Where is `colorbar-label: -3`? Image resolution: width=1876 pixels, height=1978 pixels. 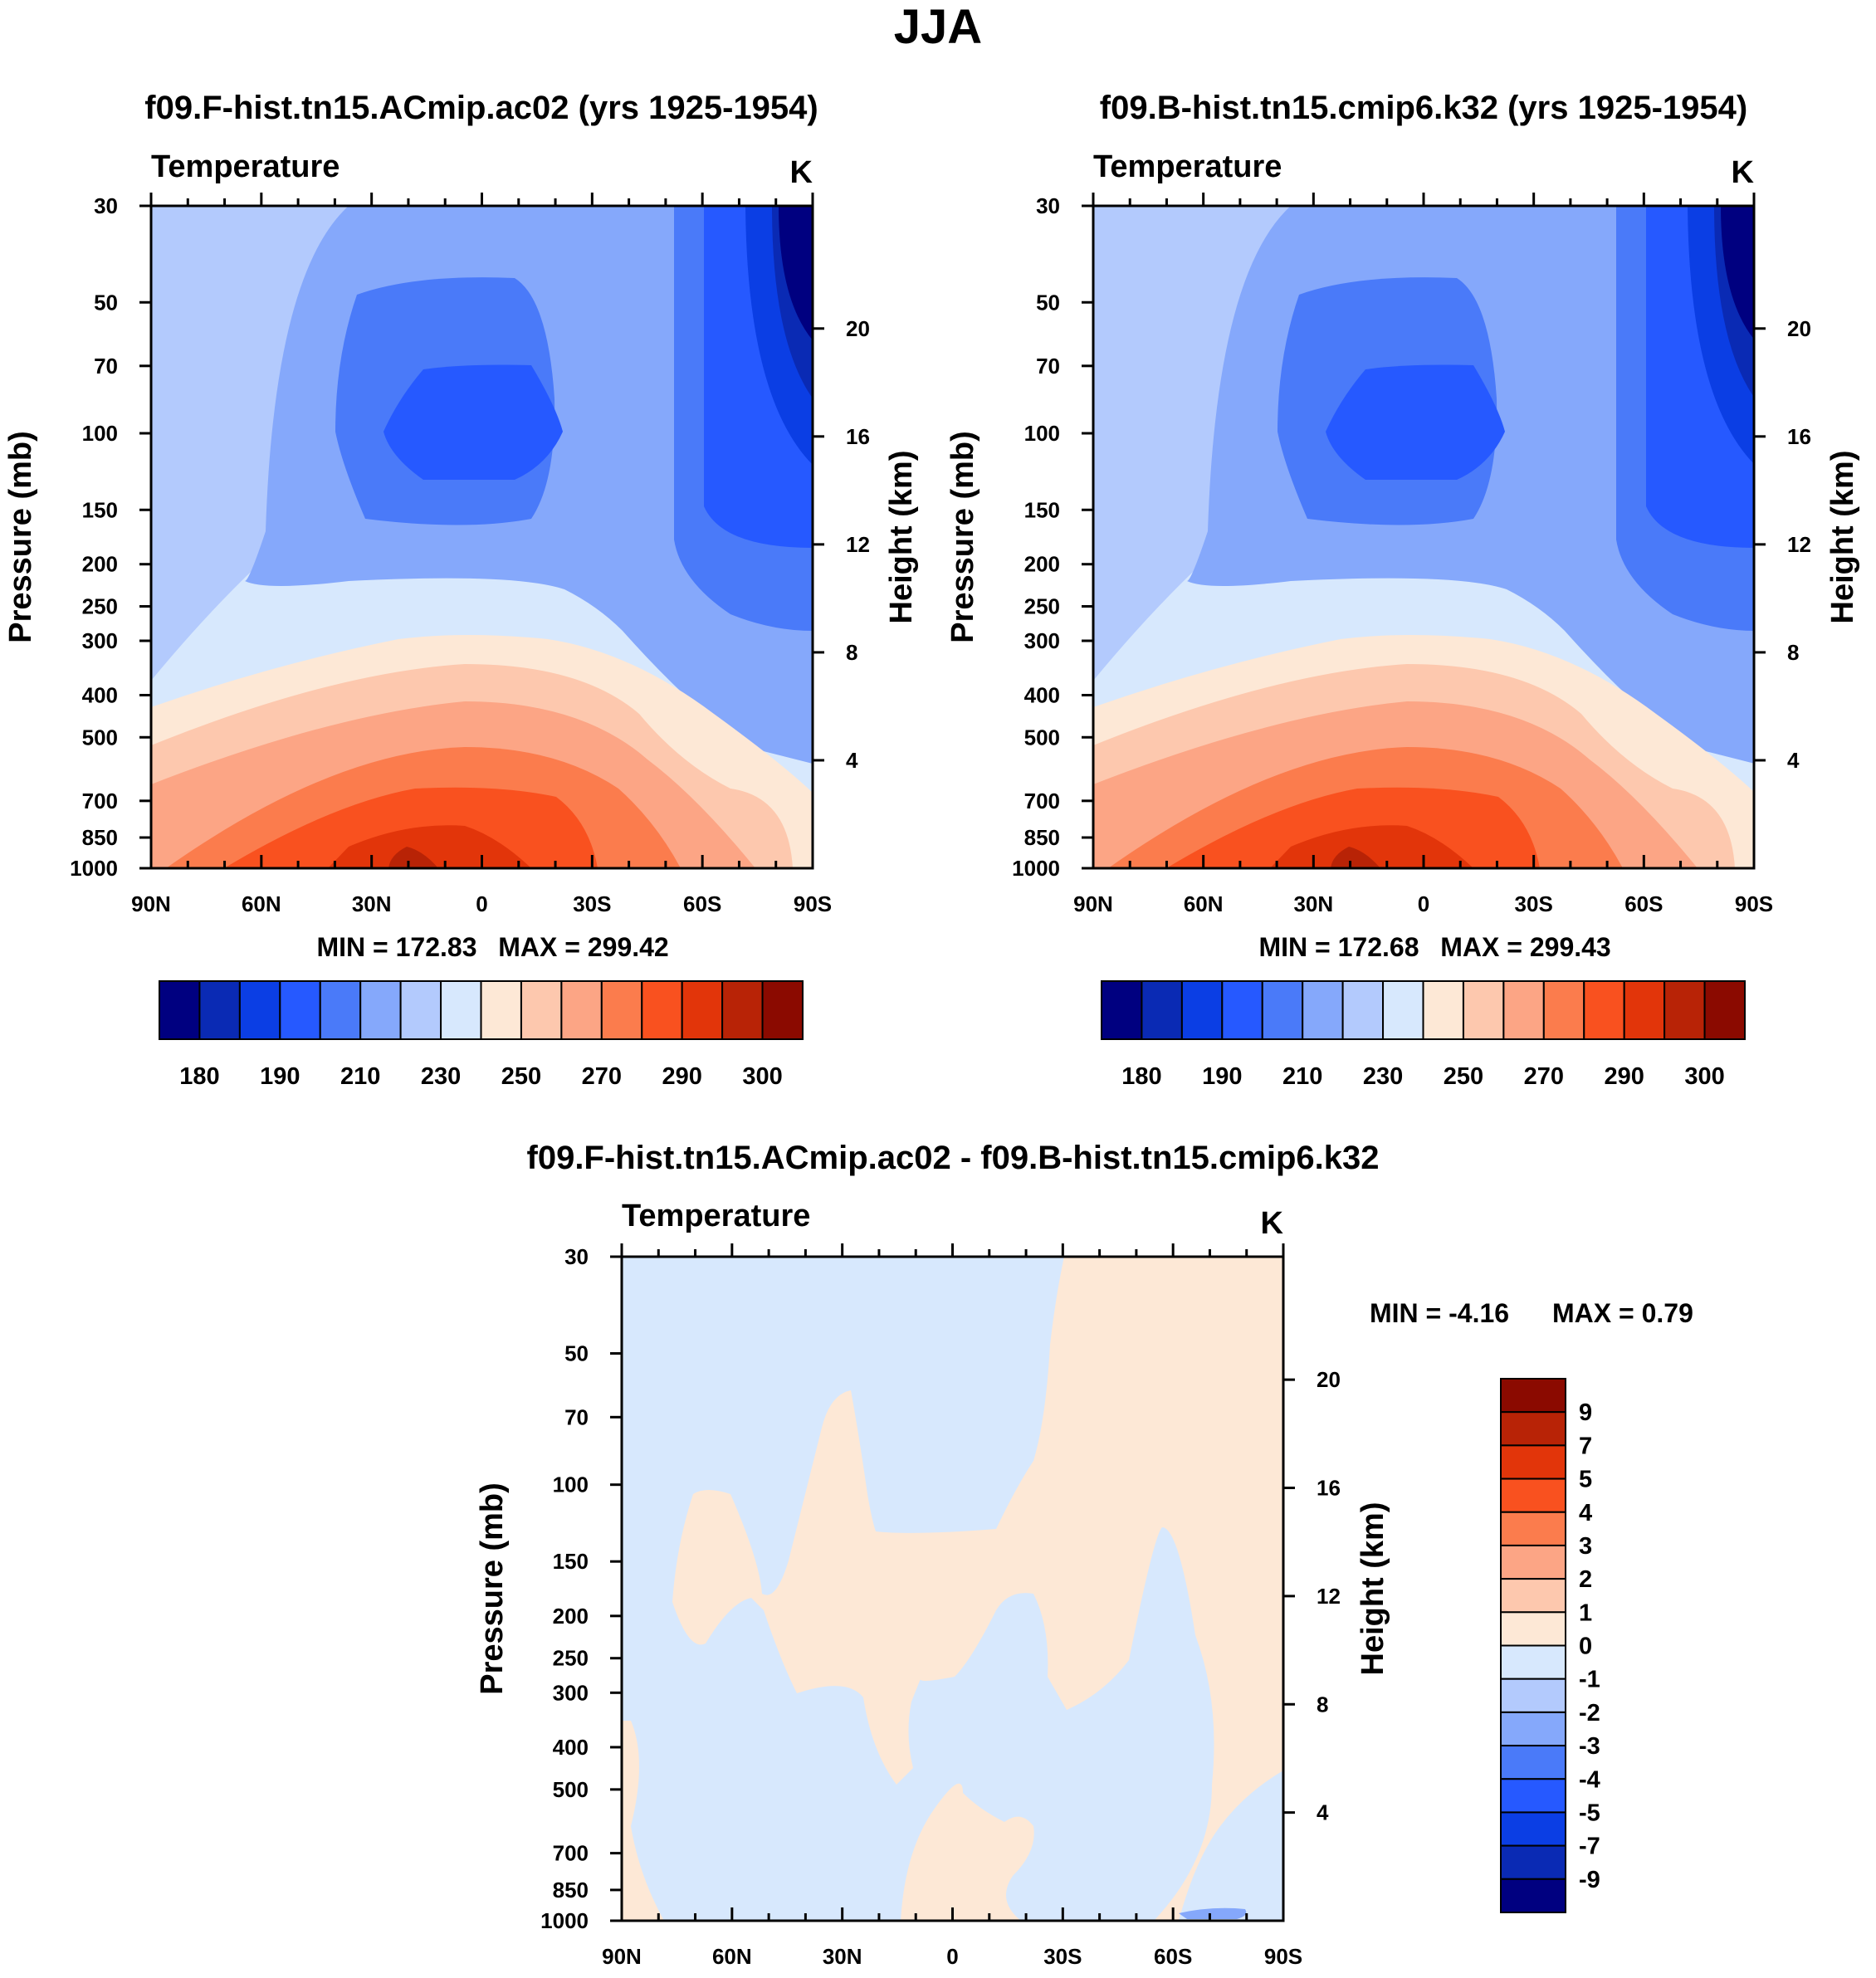
colorbar-label: -3 is located at coordinates (1589, 1747).